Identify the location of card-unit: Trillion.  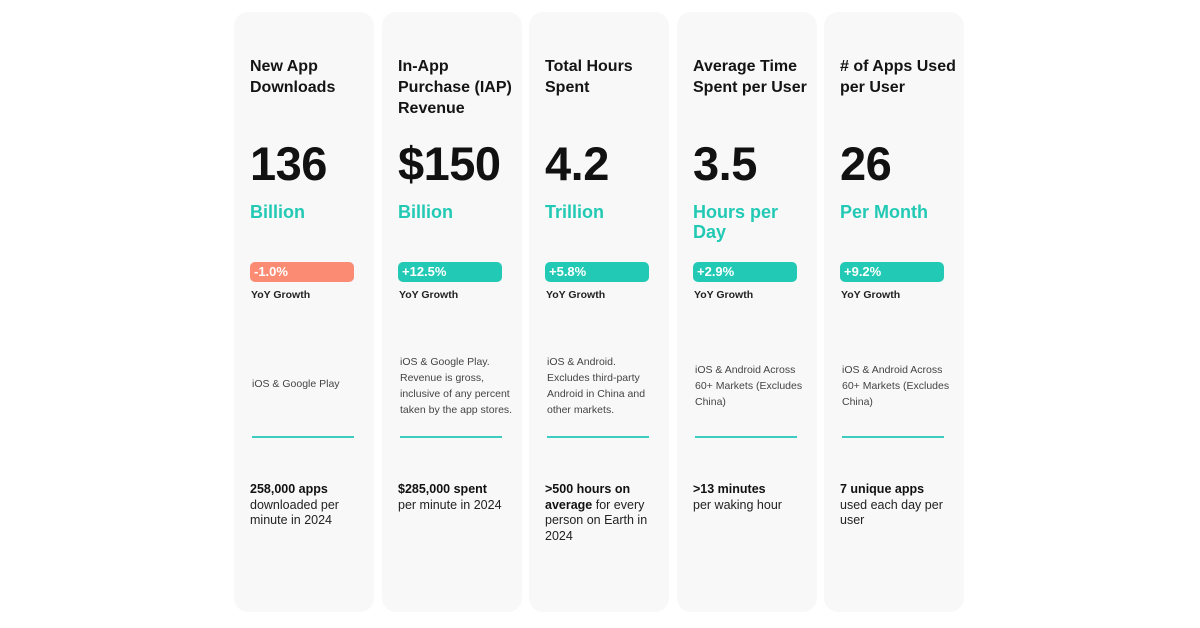
(575, 212).